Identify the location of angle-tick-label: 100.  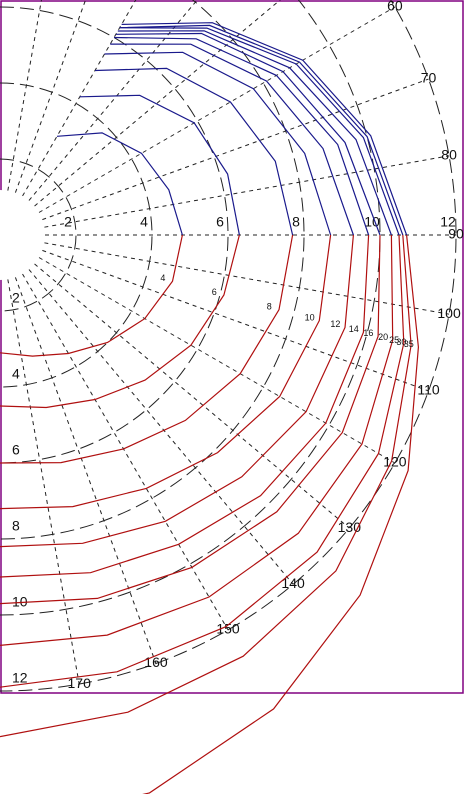
(449, 313).